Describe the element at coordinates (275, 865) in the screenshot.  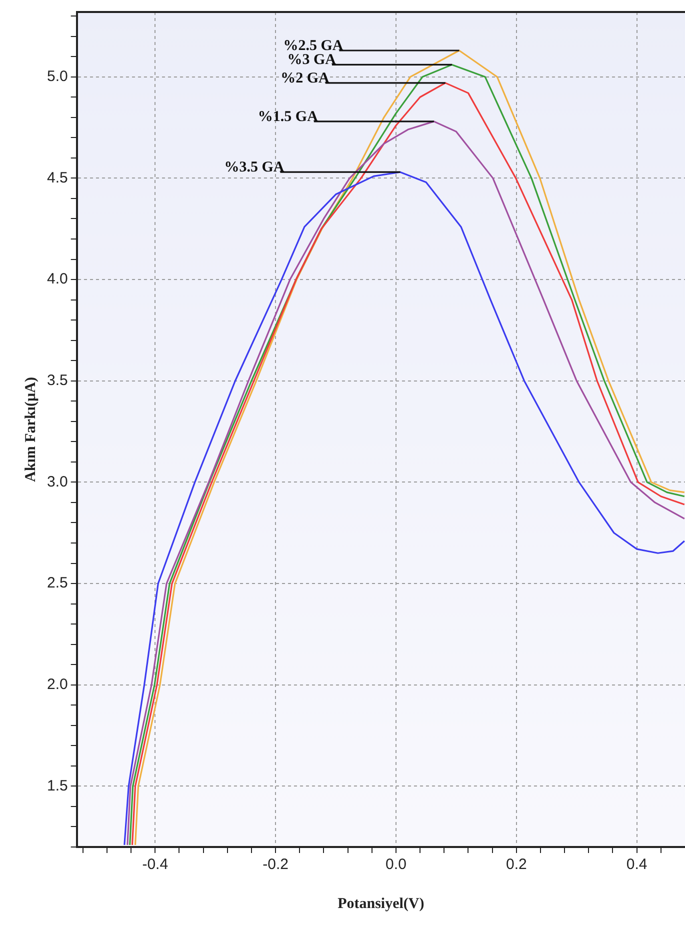
I see `x-tick-label: -0.2` at that location.